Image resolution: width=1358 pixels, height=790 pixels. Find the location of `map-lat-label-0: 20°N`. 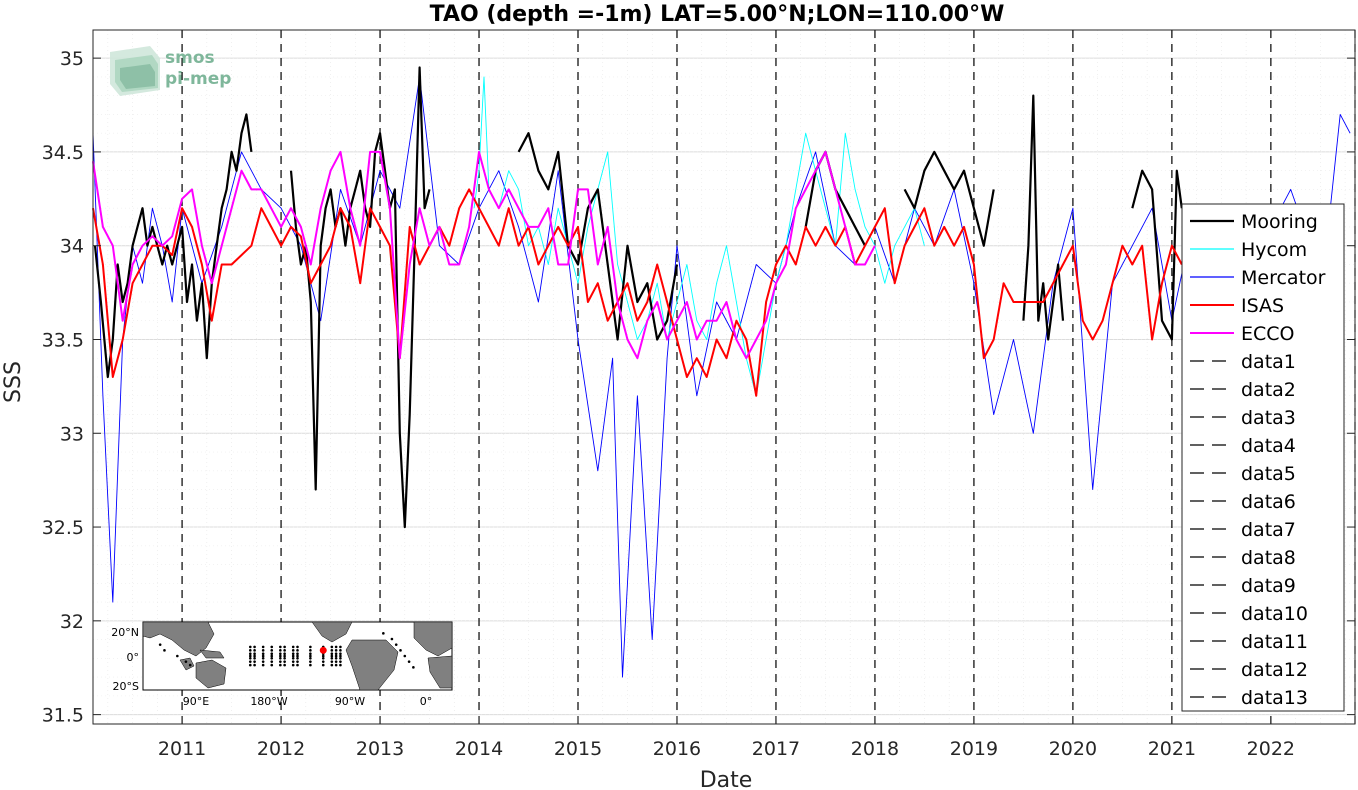

map-lat-label-0: 20°N is located at coordinates (125, 632).